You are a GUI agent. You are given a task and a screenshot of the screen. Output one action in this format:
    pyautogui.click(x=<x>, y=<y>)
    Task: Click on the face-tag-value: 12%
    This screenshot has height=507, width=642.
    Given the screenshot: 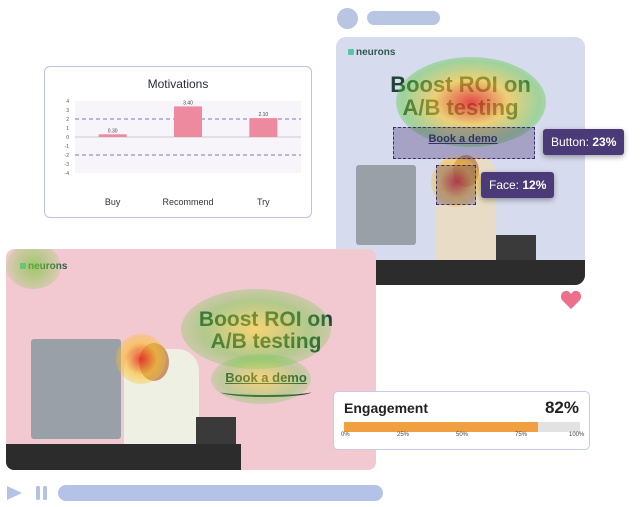 What is the action you would take?
    pyautogui.click(x=534, y=185)
    